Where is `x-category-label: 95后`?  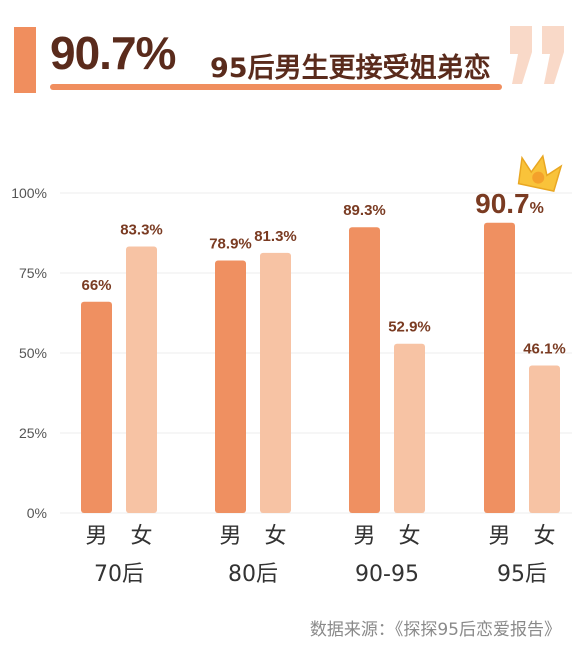 x-category-label: 95后 is located at coordinates (522, 574).